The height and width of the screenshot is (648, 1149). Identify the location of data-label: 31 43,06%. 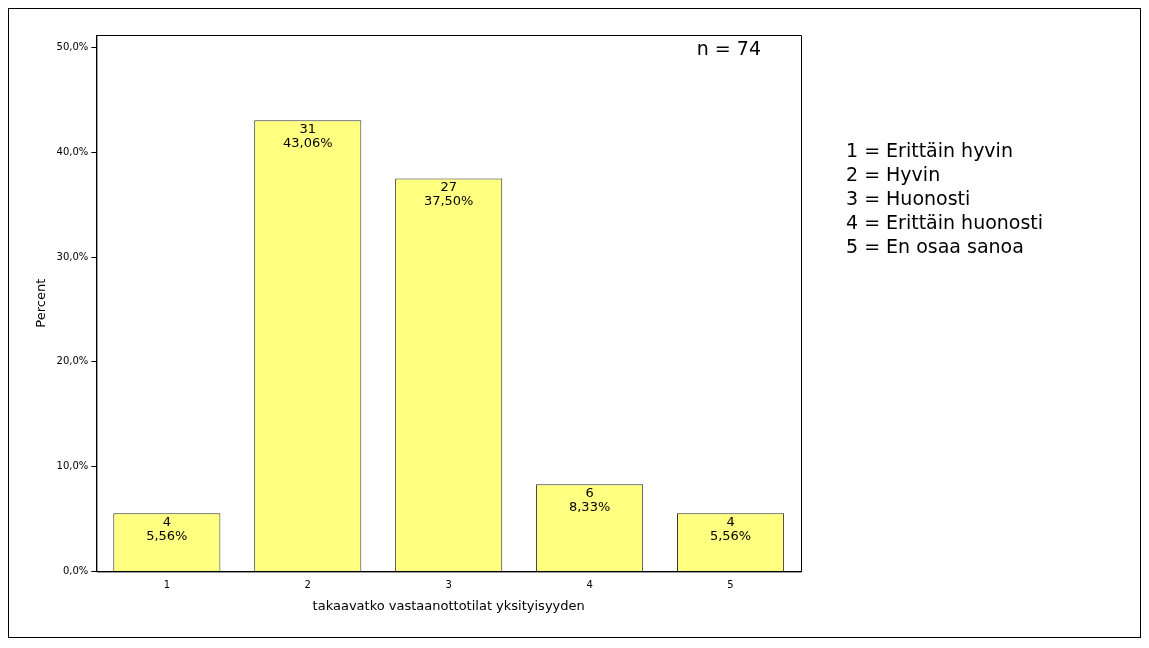
(307, 136).